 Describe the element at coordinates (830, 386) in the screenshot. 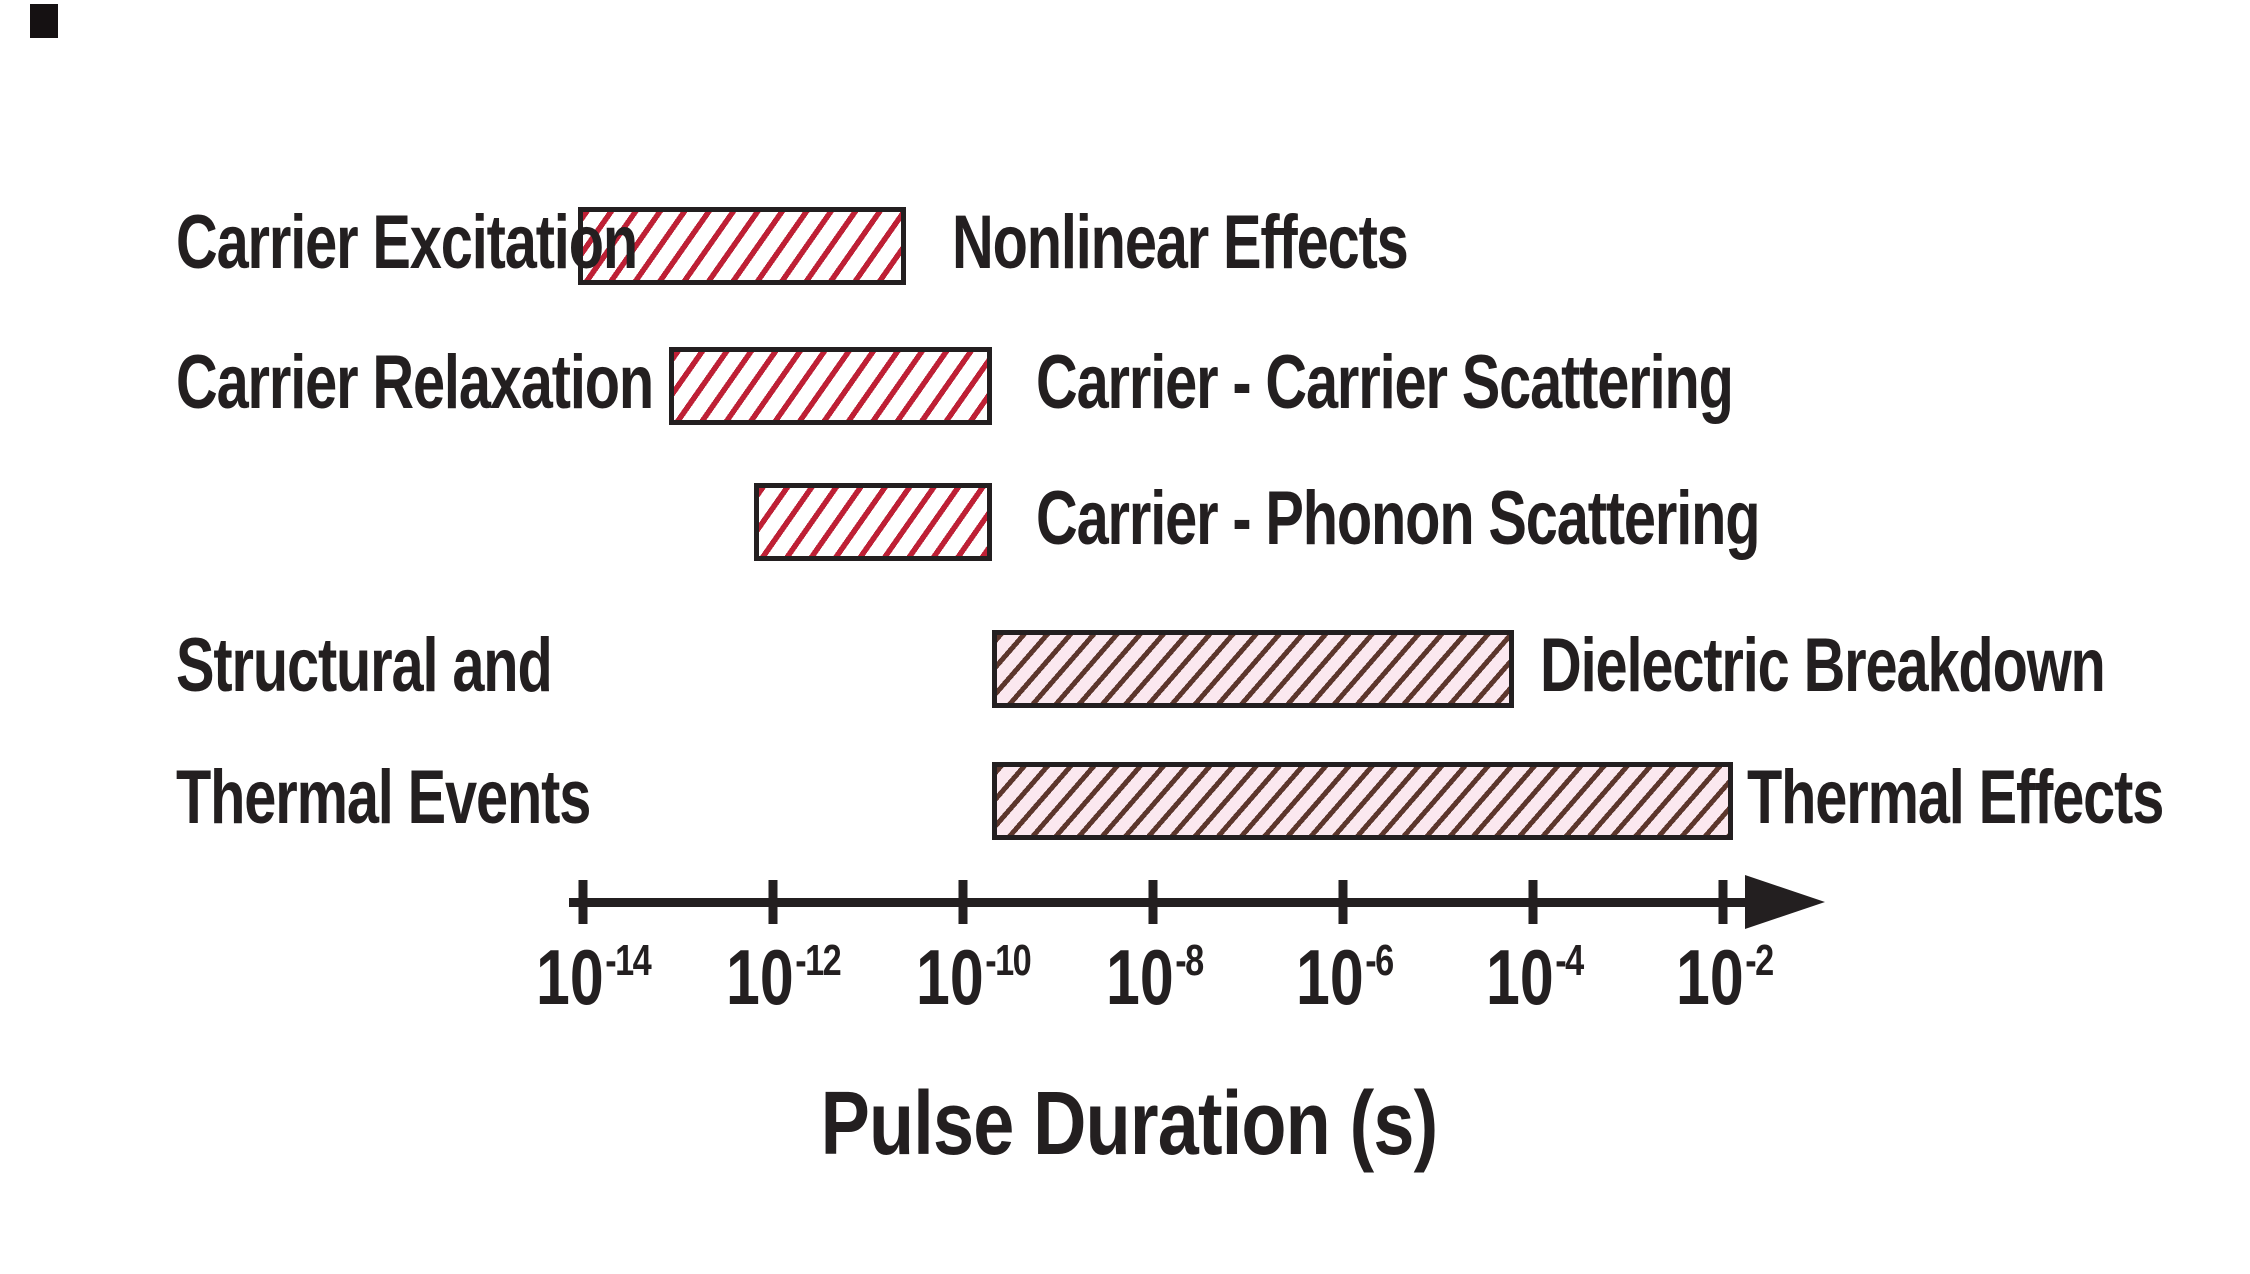

I see `timescale-bar-carrier-carrier-scattering` at that location.